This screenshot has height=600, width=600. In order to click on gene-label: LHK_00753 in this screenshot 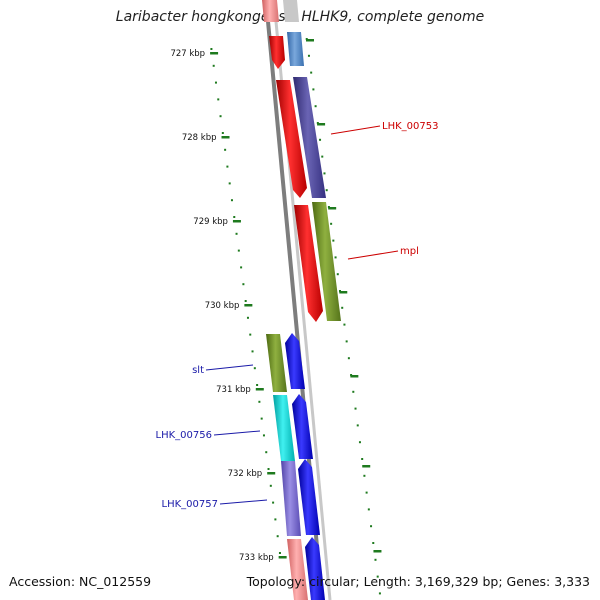, I will do `click(410, 126)`.